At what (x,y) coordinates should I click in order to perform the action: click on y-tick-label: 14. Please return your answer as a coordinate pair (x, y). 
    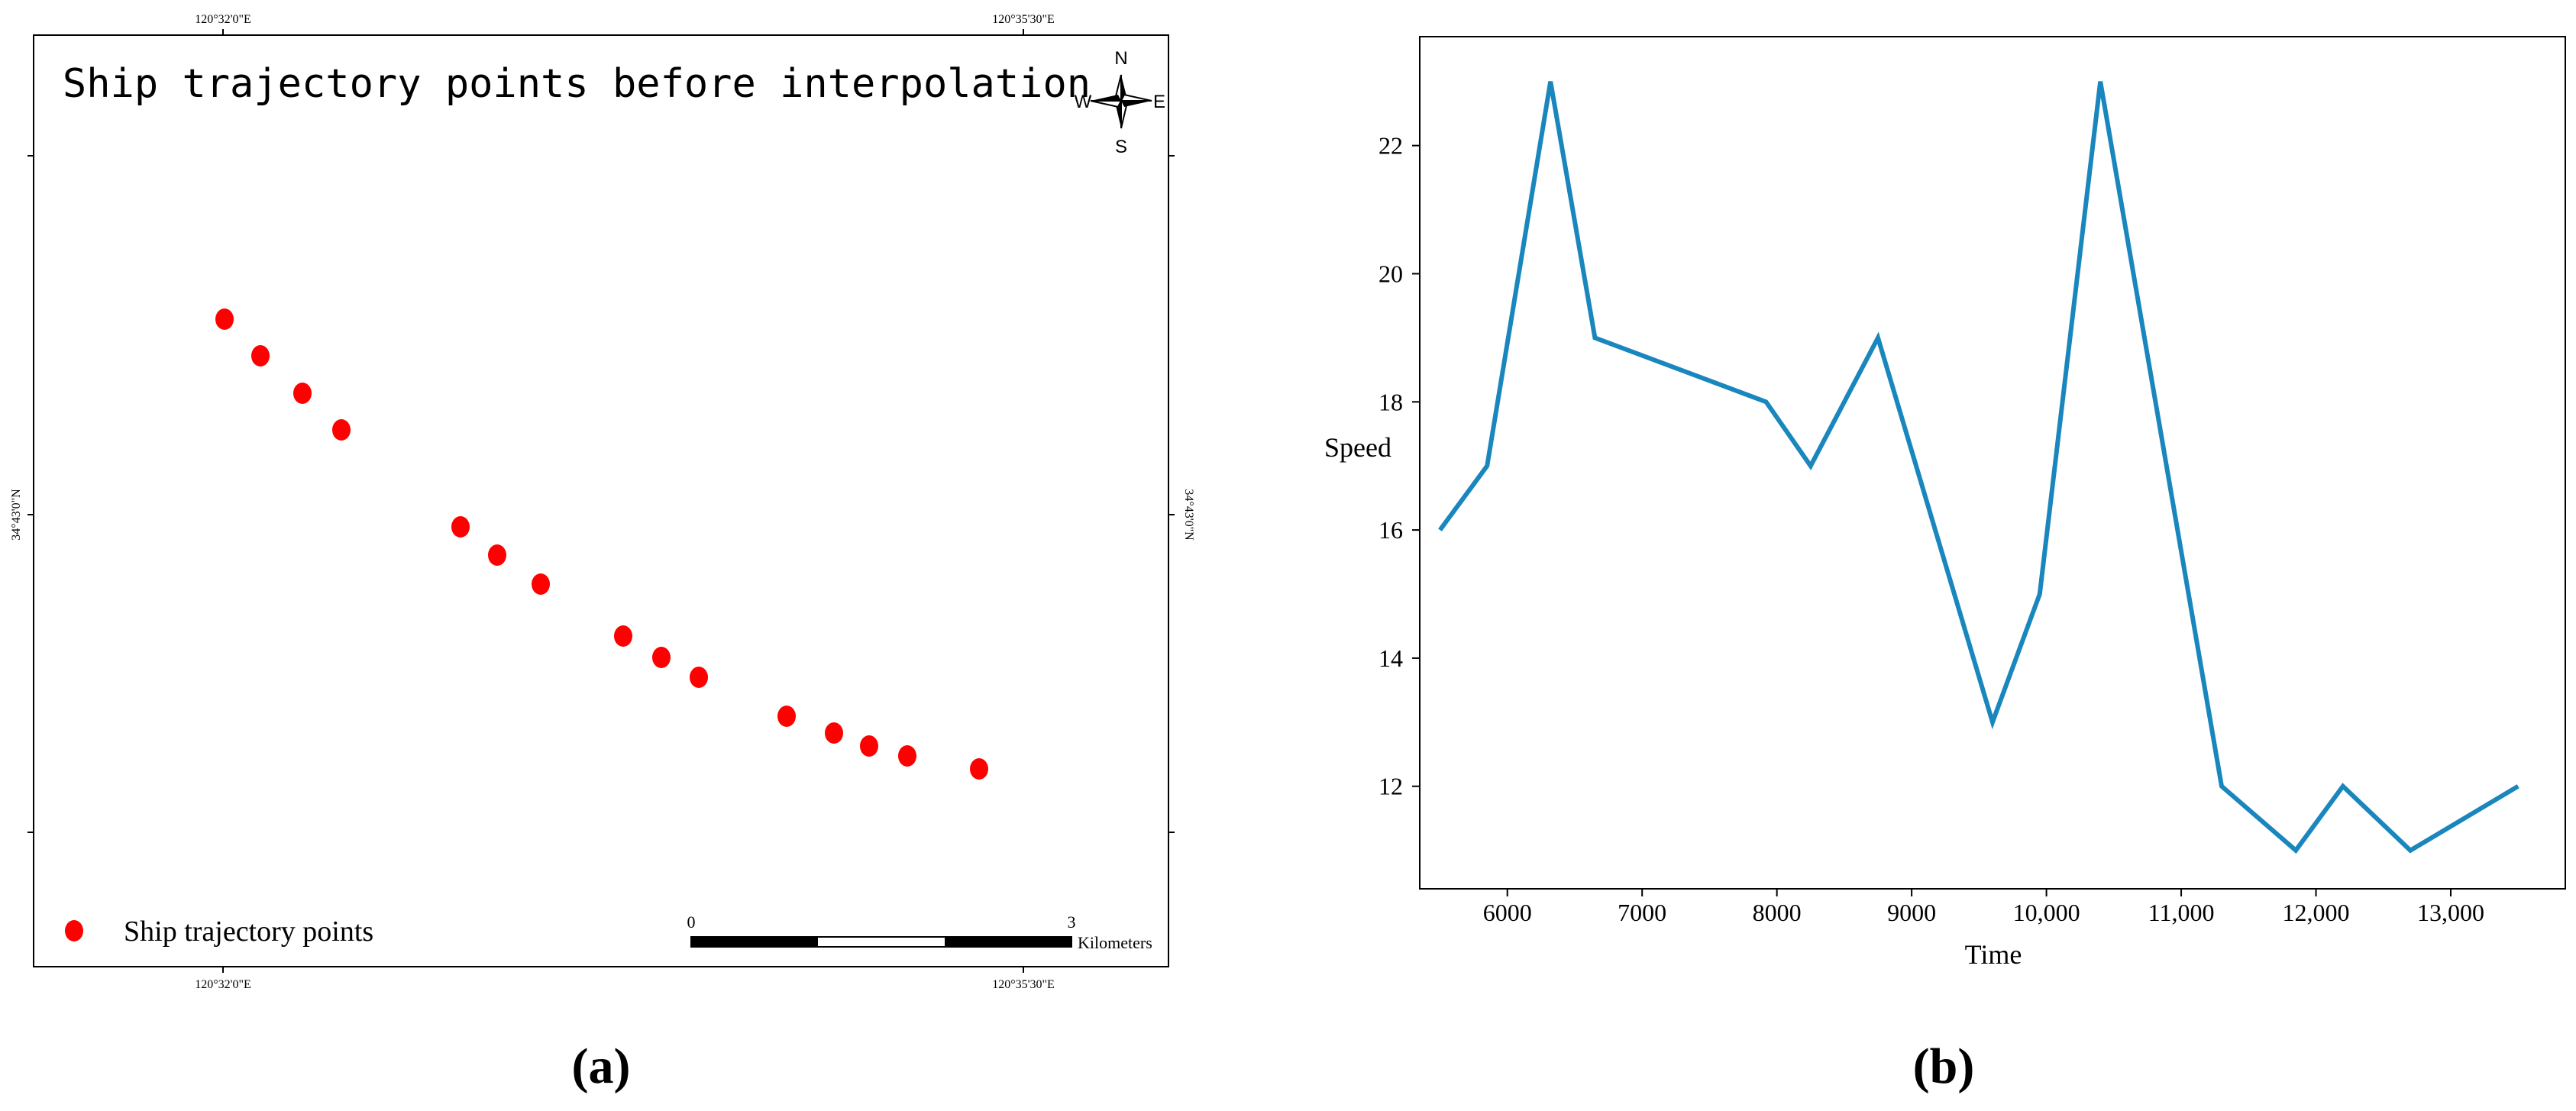
    Looking at the image, I should click on (1390, 658).